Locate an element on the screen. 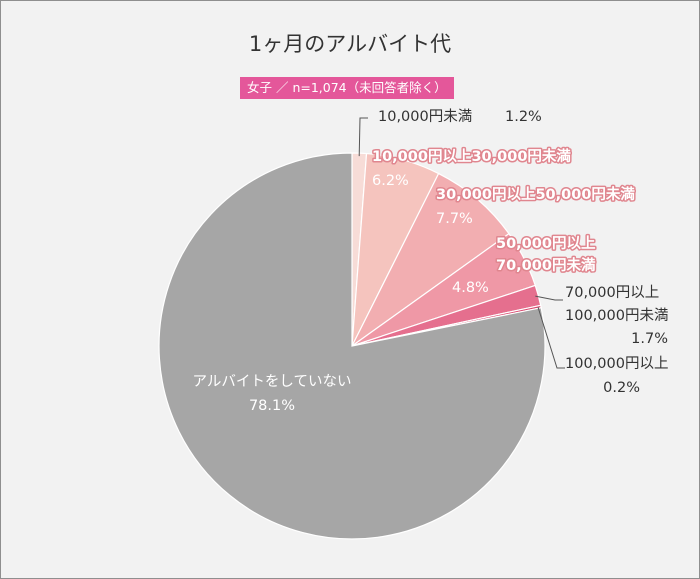 The width and height of the screenshot is (700, 579). slice-label-5-line-2: 100,000円未満 is located at coordinates (616, 315).